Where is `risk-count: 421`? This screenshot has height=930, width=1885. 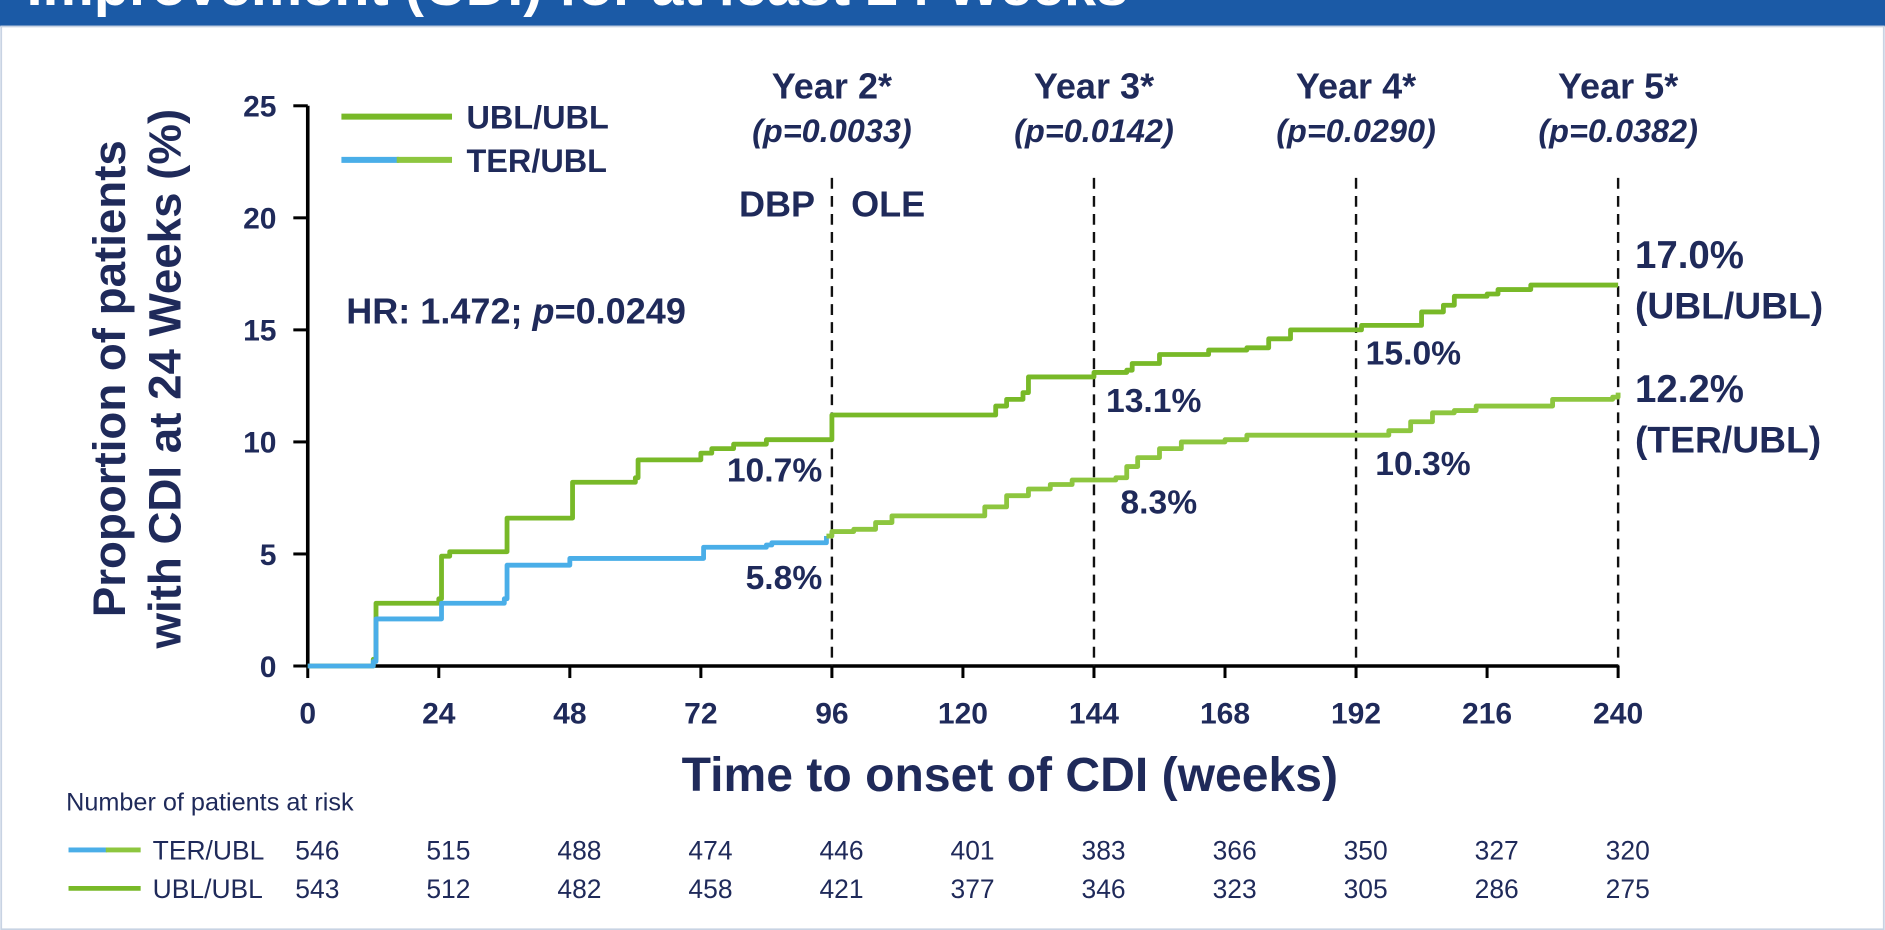
risk-count: 421 is located at coordinates (841, 889).